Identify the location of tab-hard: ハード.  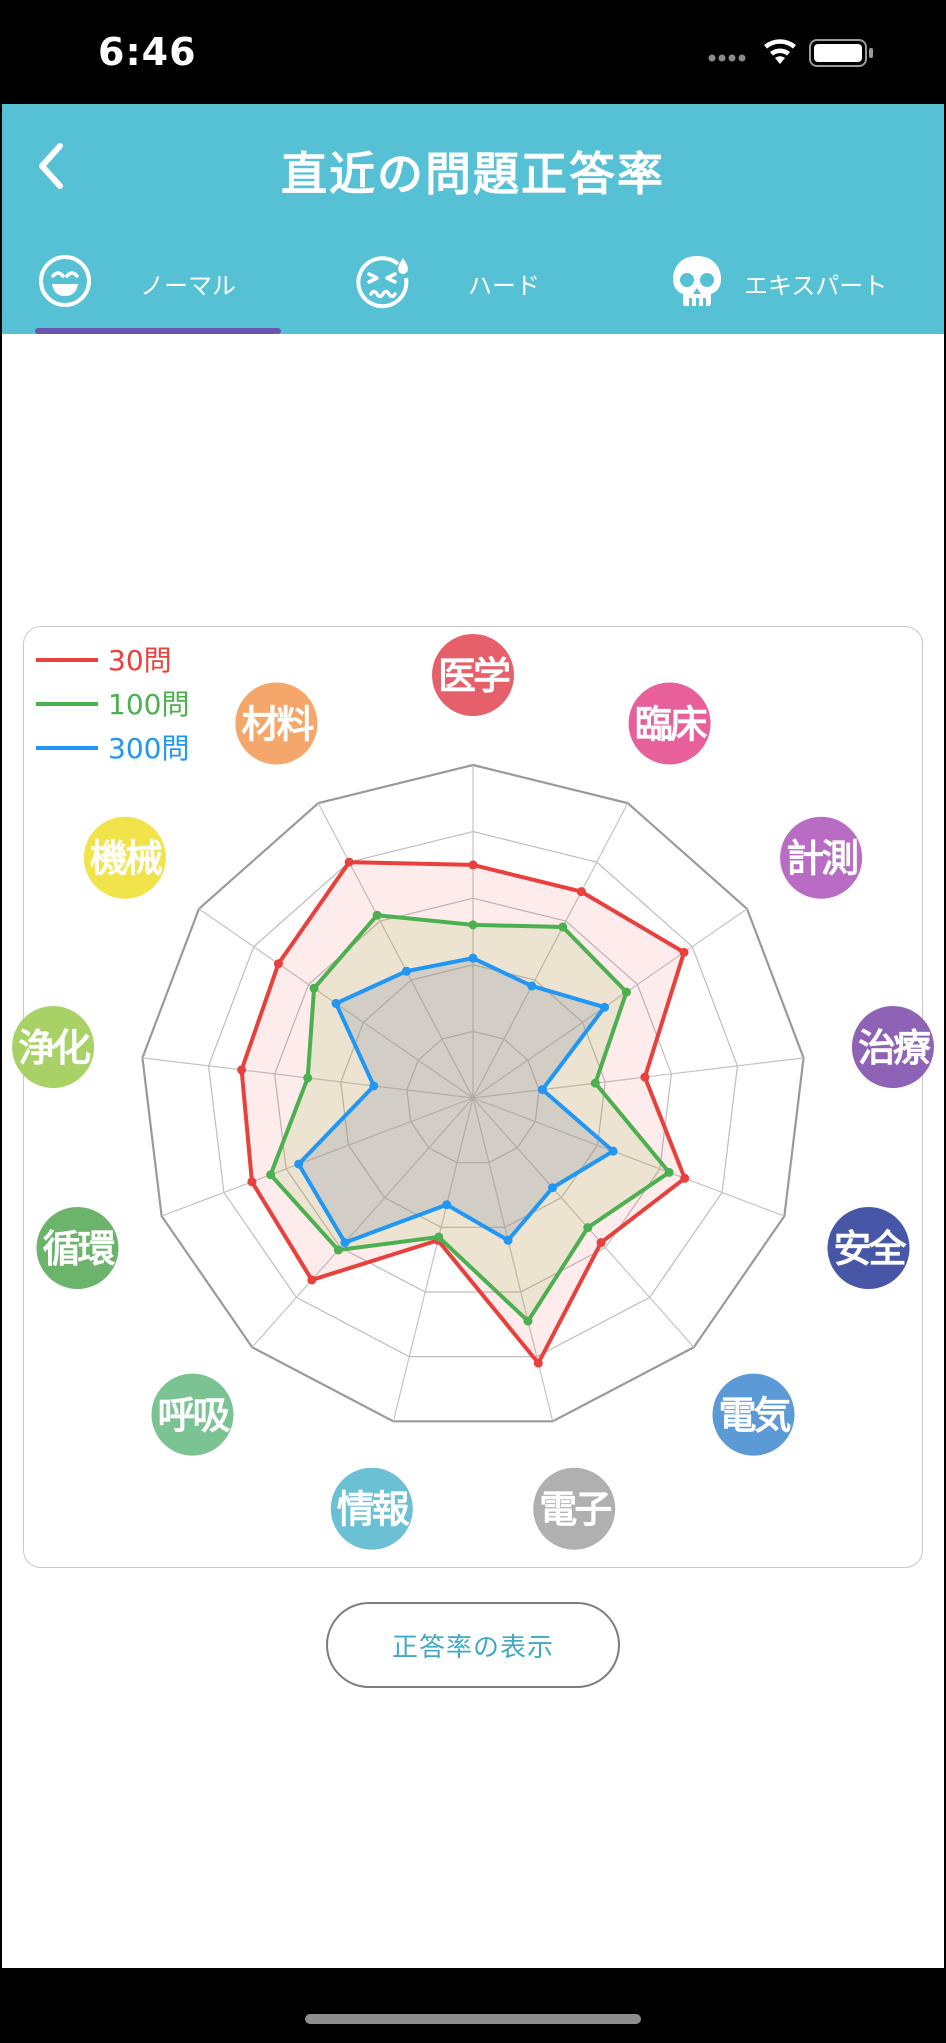
(469, 290).